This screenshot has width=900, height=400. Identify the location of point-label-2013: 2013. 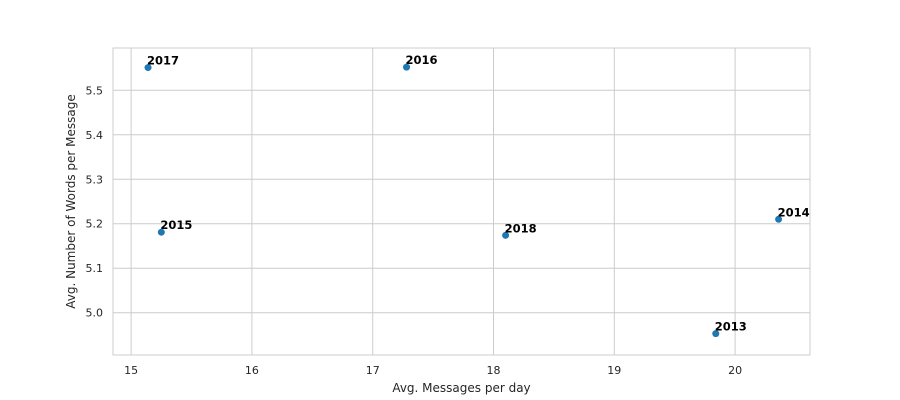
(731, 327).